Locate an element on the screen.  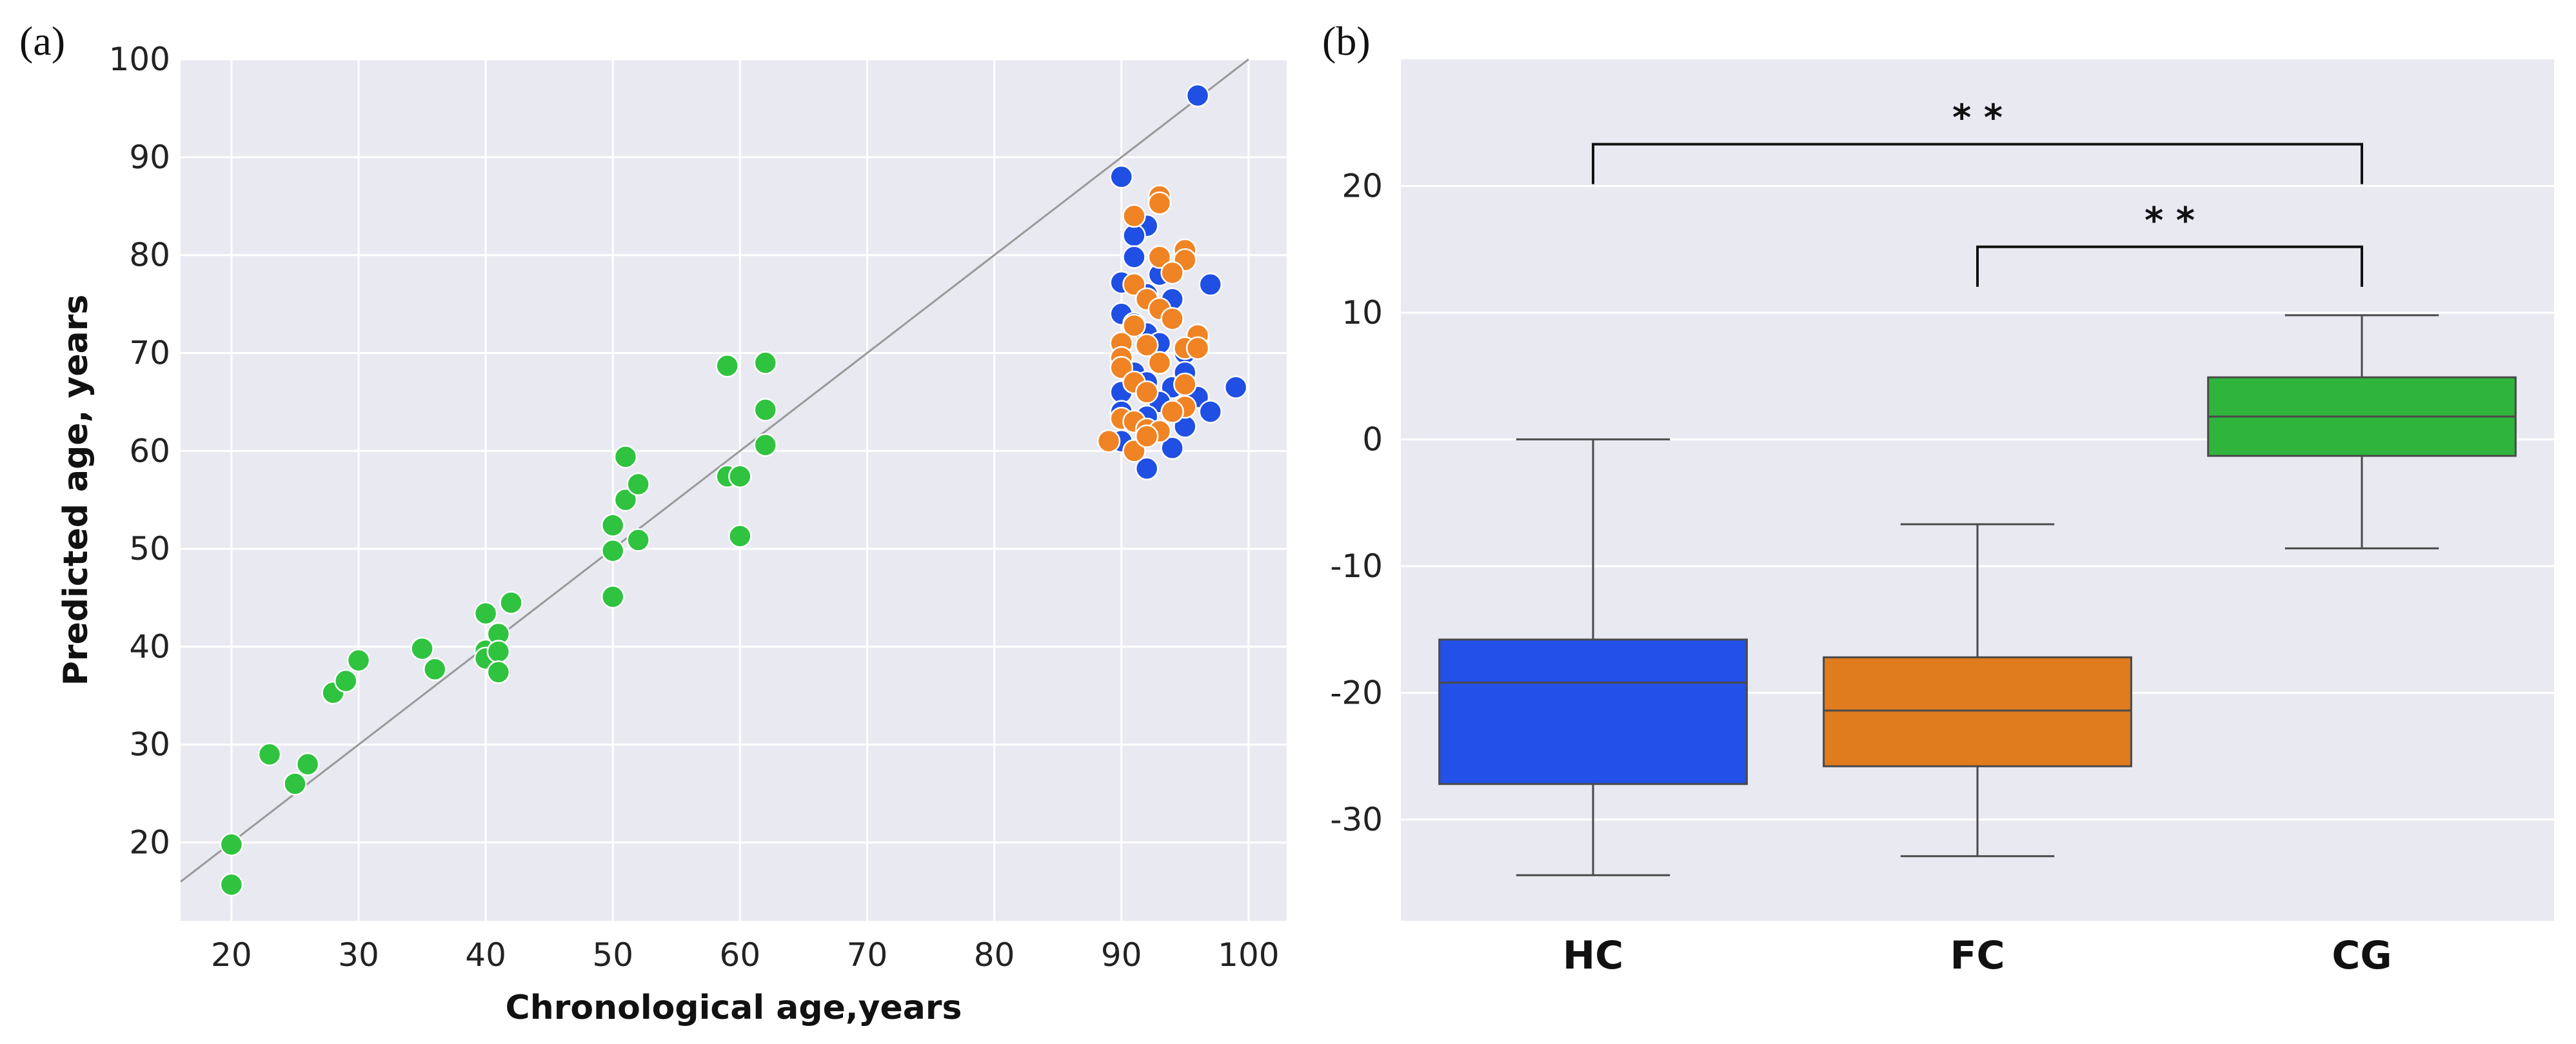
x-tick-label: 30 is located at coordinates (358, 955).